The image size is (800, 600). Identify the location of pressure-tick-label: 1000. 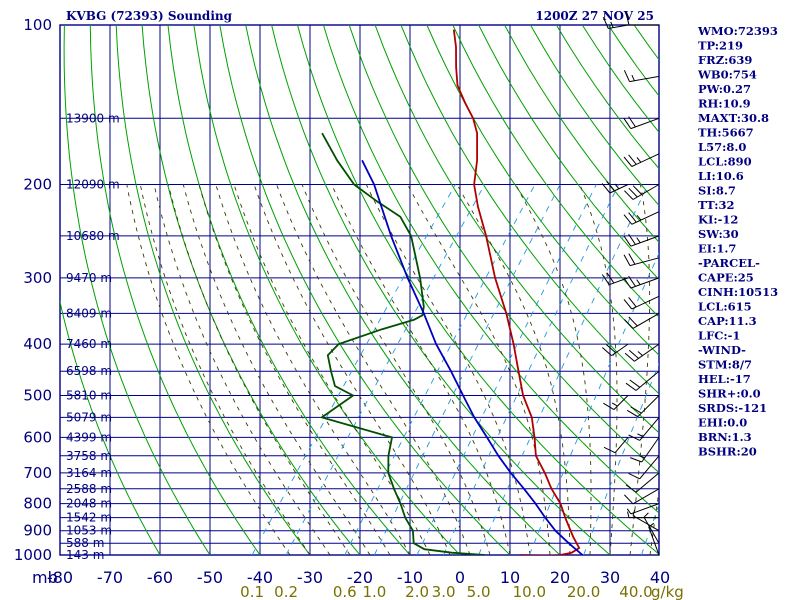
(33, 555).